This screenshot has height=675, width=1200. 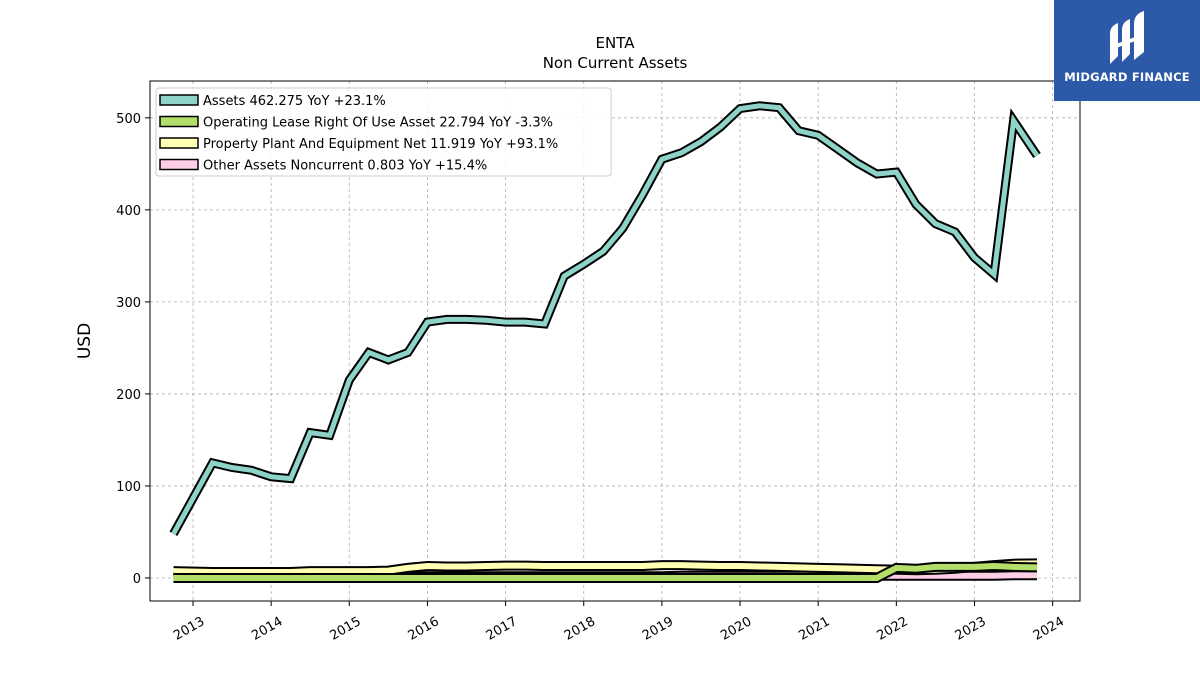 What do you see at coordinates (294, 101) in the screenshot?
I see `legend-entry: Assets 462.275 YoY +23.1%` at bounding box center [294, 101].